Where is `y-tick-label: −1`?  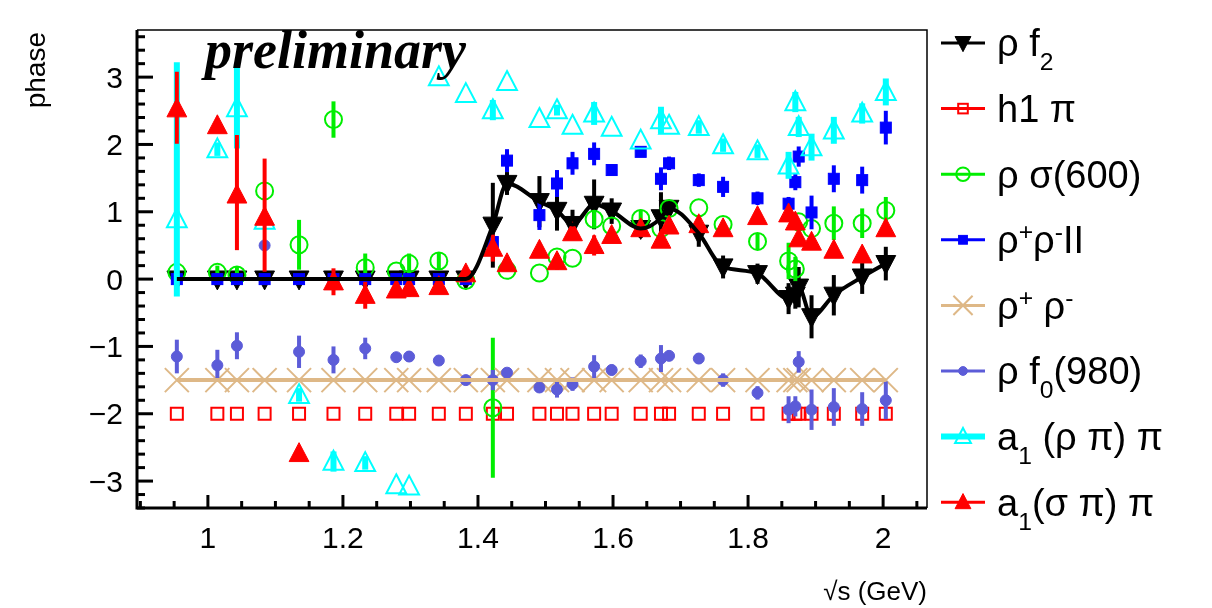 y-tick-label: −1 is located at coordinates (105, 346).